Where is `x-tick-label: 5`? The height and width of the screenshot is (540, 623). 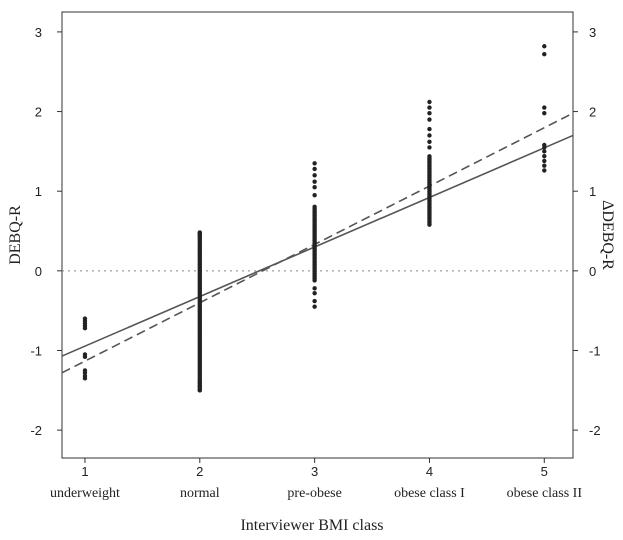 x-tick-label: 5 is located at coordinates (544, 471).